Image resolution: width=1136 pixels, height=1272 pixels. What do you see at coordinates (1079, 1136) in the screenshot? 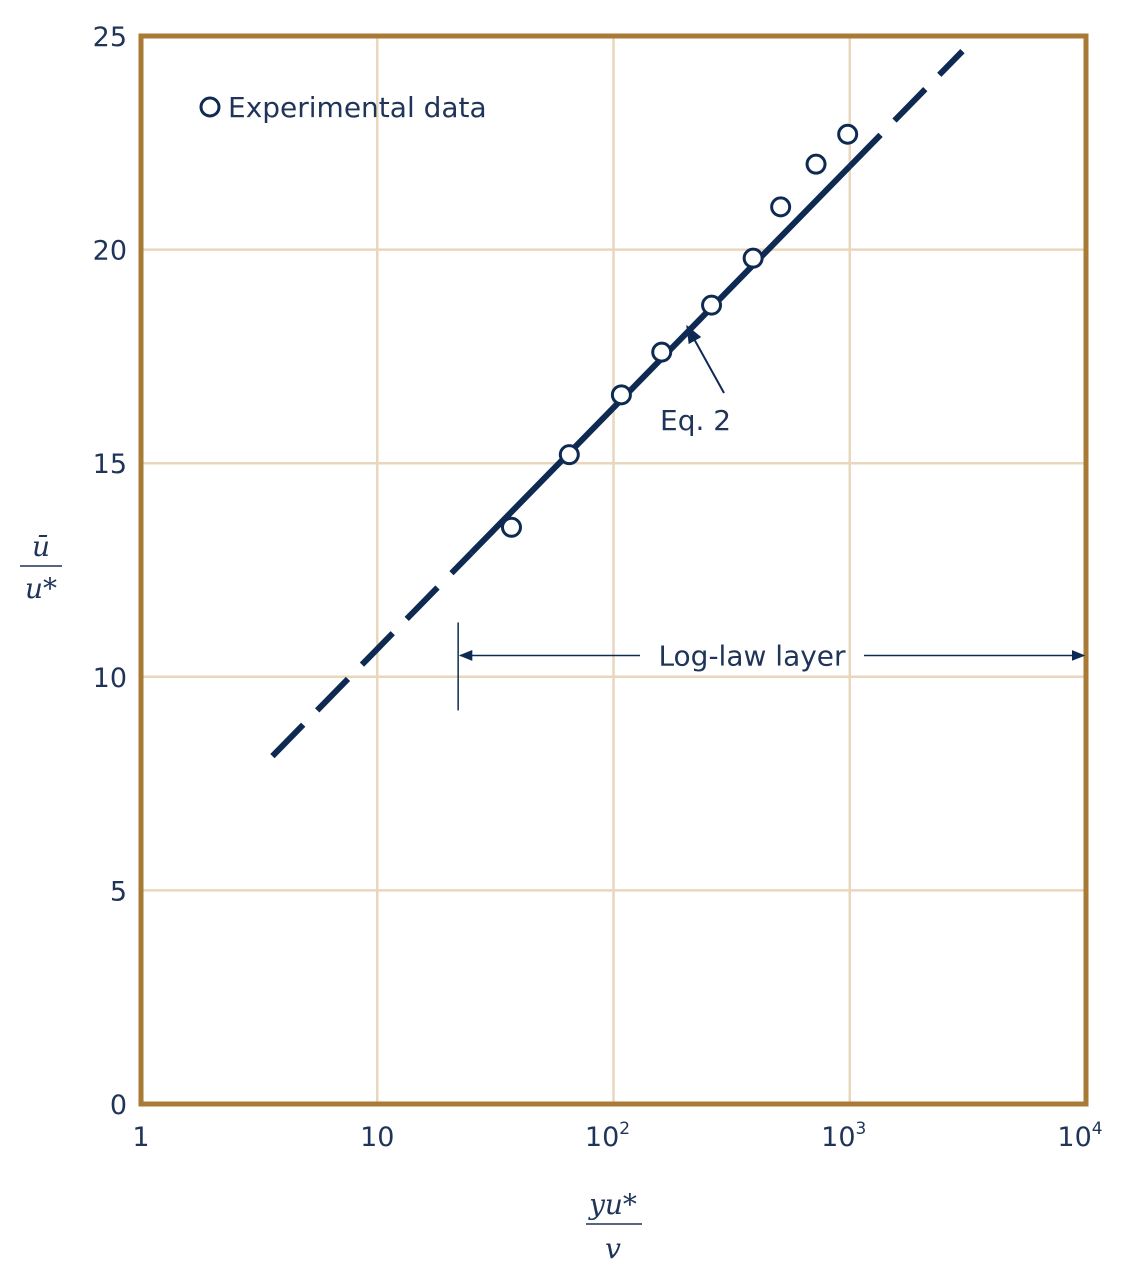
I see `x-tick-label: 10⁴` at bounding box center [1079, 1136].